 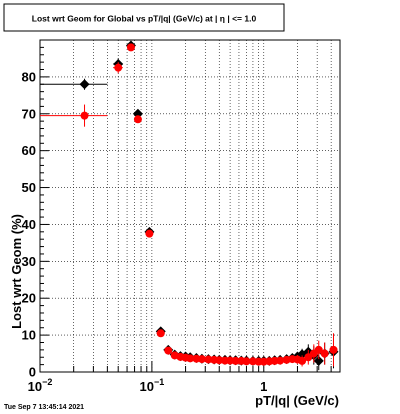 I want to click on y-axis-ticks: 0 10 20 30 40 50 60 70 80, so click(x=35, y=209).